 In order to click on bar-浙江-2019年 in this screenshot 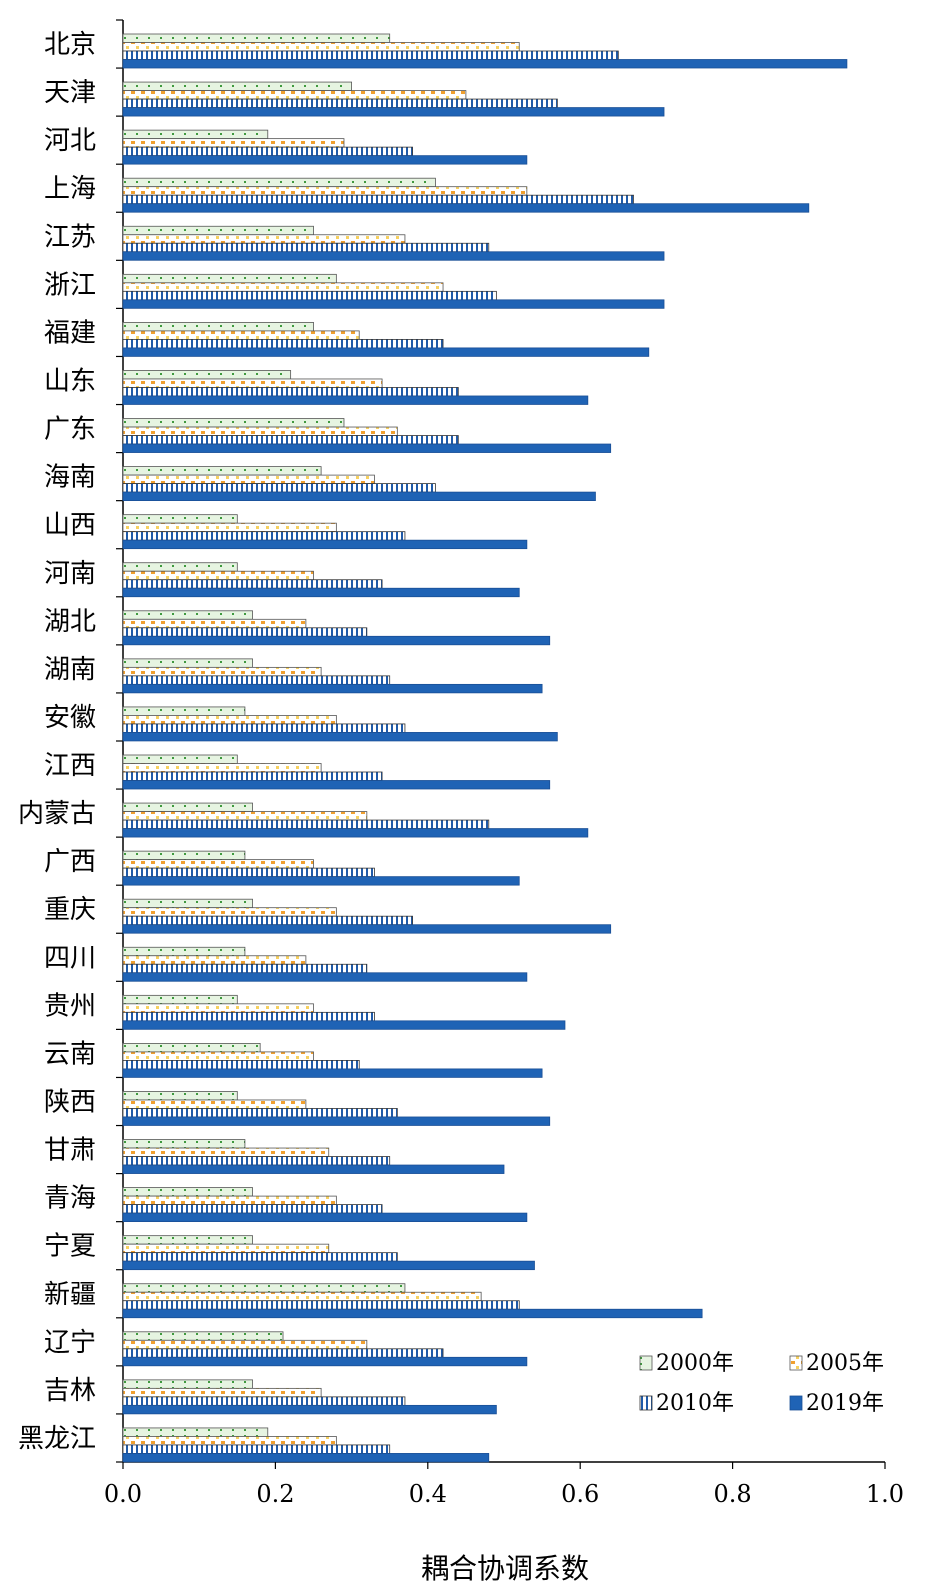, I will do `click(393, 304)`.